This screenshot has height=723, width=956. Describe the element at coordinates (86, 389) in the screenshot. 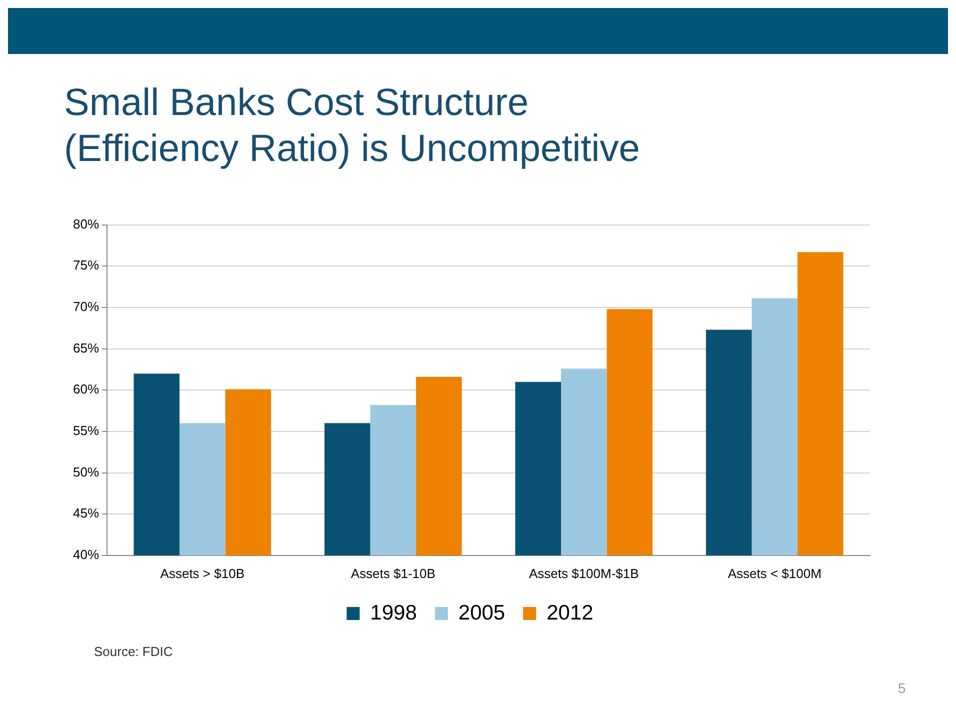

I see `y-tick-label: 60%` at that location.